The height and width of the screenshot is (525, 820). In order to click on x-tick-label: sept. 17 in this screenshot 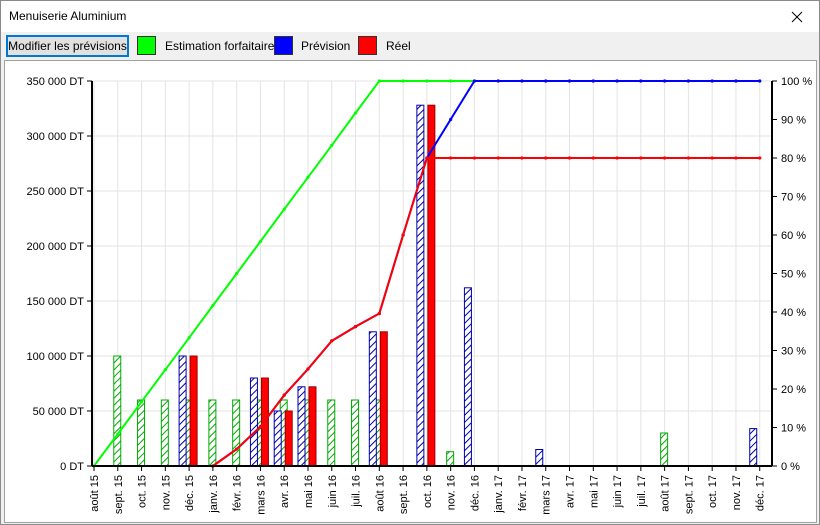, I will do `click(689, 494)`.